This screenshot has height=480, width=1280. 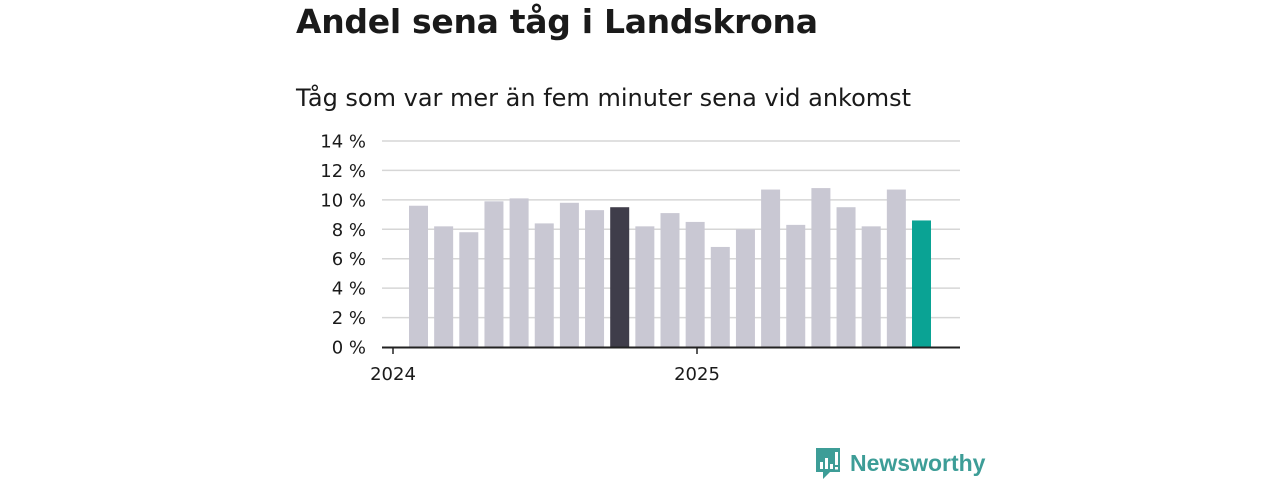 What do you see at coordinates (557, 21) in the screenshot?
I see `chart-title: Andel sena tåg i Landskrona` at bounding box center [557, 21].